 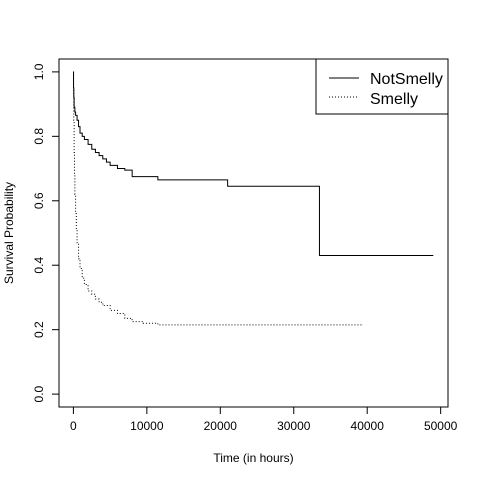 I want to click on x-tick-label: 50000, so click(x=441, y=426).